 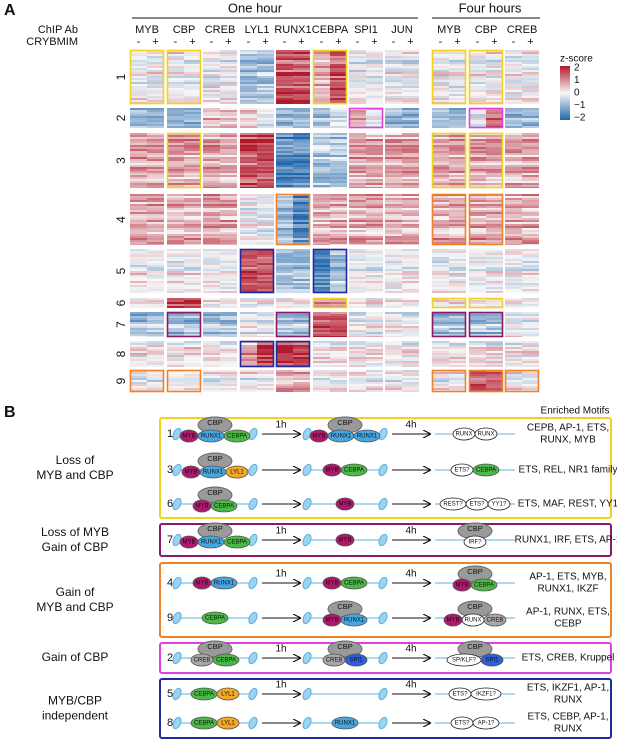 What do you see at coordinates (460, 695) in the screenshot?
I see `protein-label: ETS?` at bounding box center [460, 695].